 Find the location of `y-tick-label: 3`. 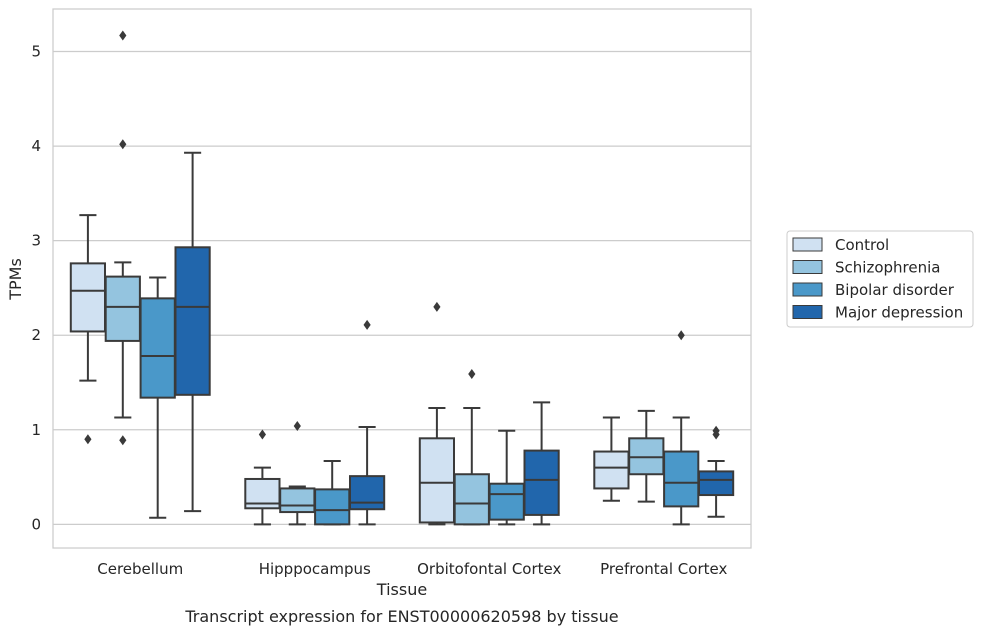

y-tick-label: 3 is located at coordinates (36, 241).